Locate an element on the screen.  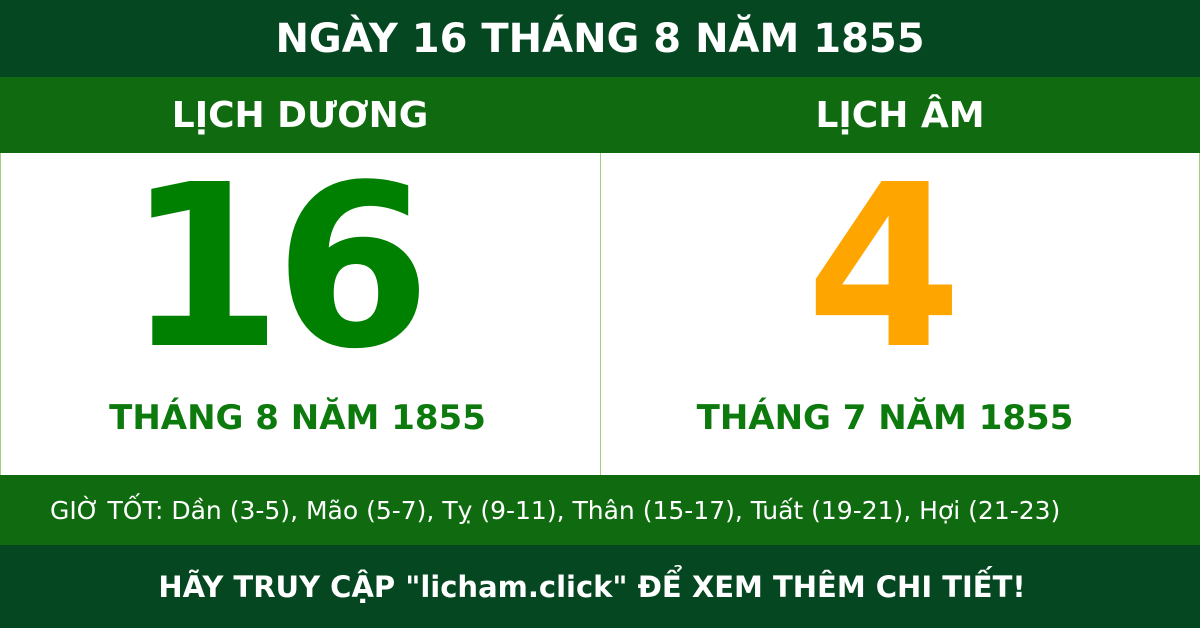
solar-calendar-label: LỊCH DƯƠNG is located at coordinates (300, 115).